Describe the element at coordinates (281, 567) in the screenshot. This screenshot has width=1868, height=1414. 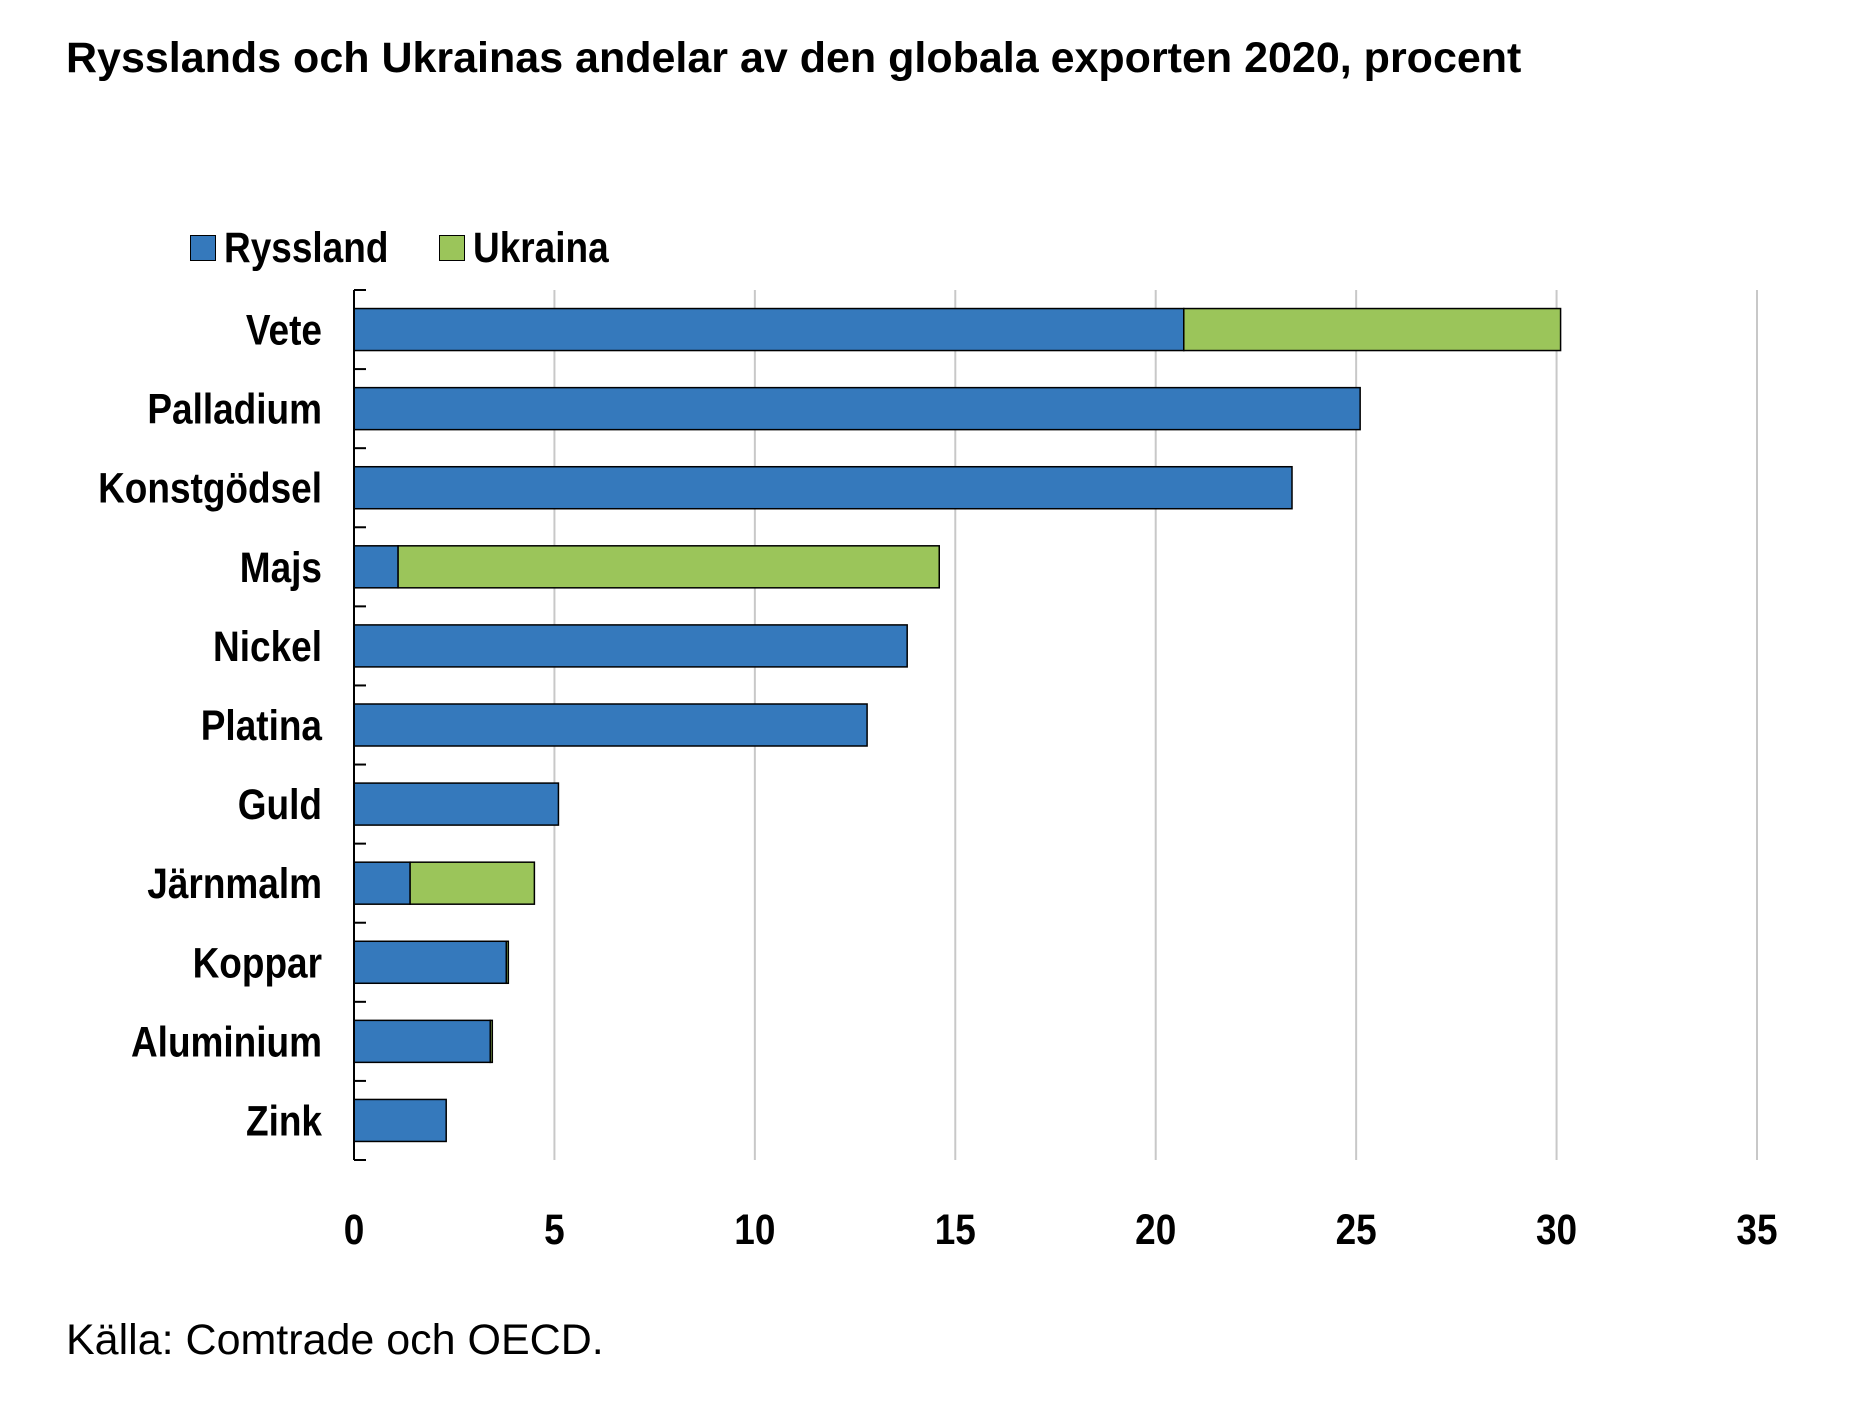
I see `category-label-majs: Majs` at that location.